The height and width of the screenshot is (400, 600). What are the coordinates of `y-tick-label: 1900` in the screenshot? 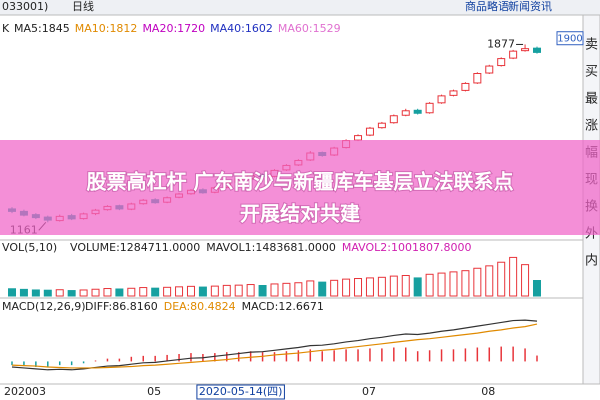 It's located at (569, 39).